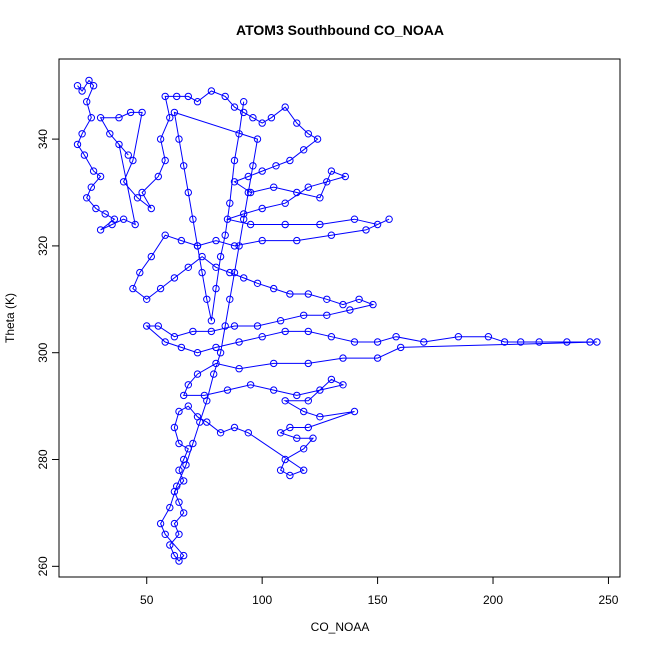 The width and height of the screenshot is (650, 650). What do you see at coordinates (378, 600) in the screenshot?
I see `x-tick-label: 150` at bounding box center [378, 600].